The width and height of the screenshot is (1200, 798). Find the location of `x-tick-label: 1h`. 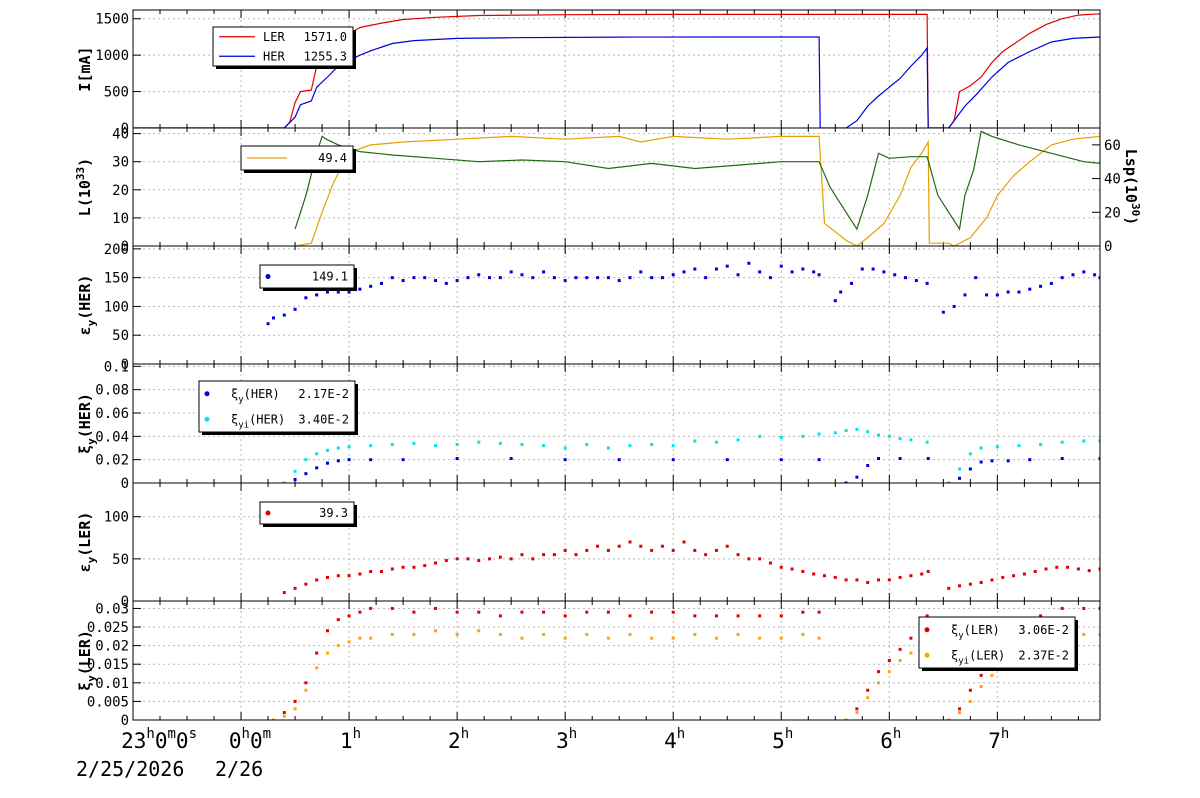

x-tick-label: 1h is located at coordinates (350, 739).